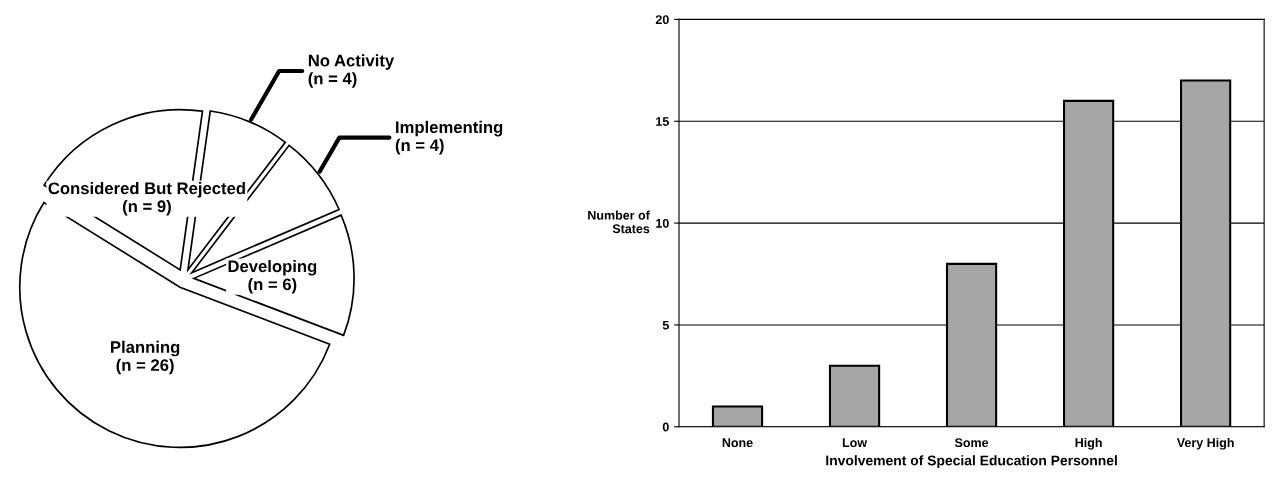 Image resolution: width=1286 pixels, height=485 pixels. What do you see at coordinates (1088, 443) in the screenshot?
I see `x-tick-label: High` at bounding box center [1088, 443].